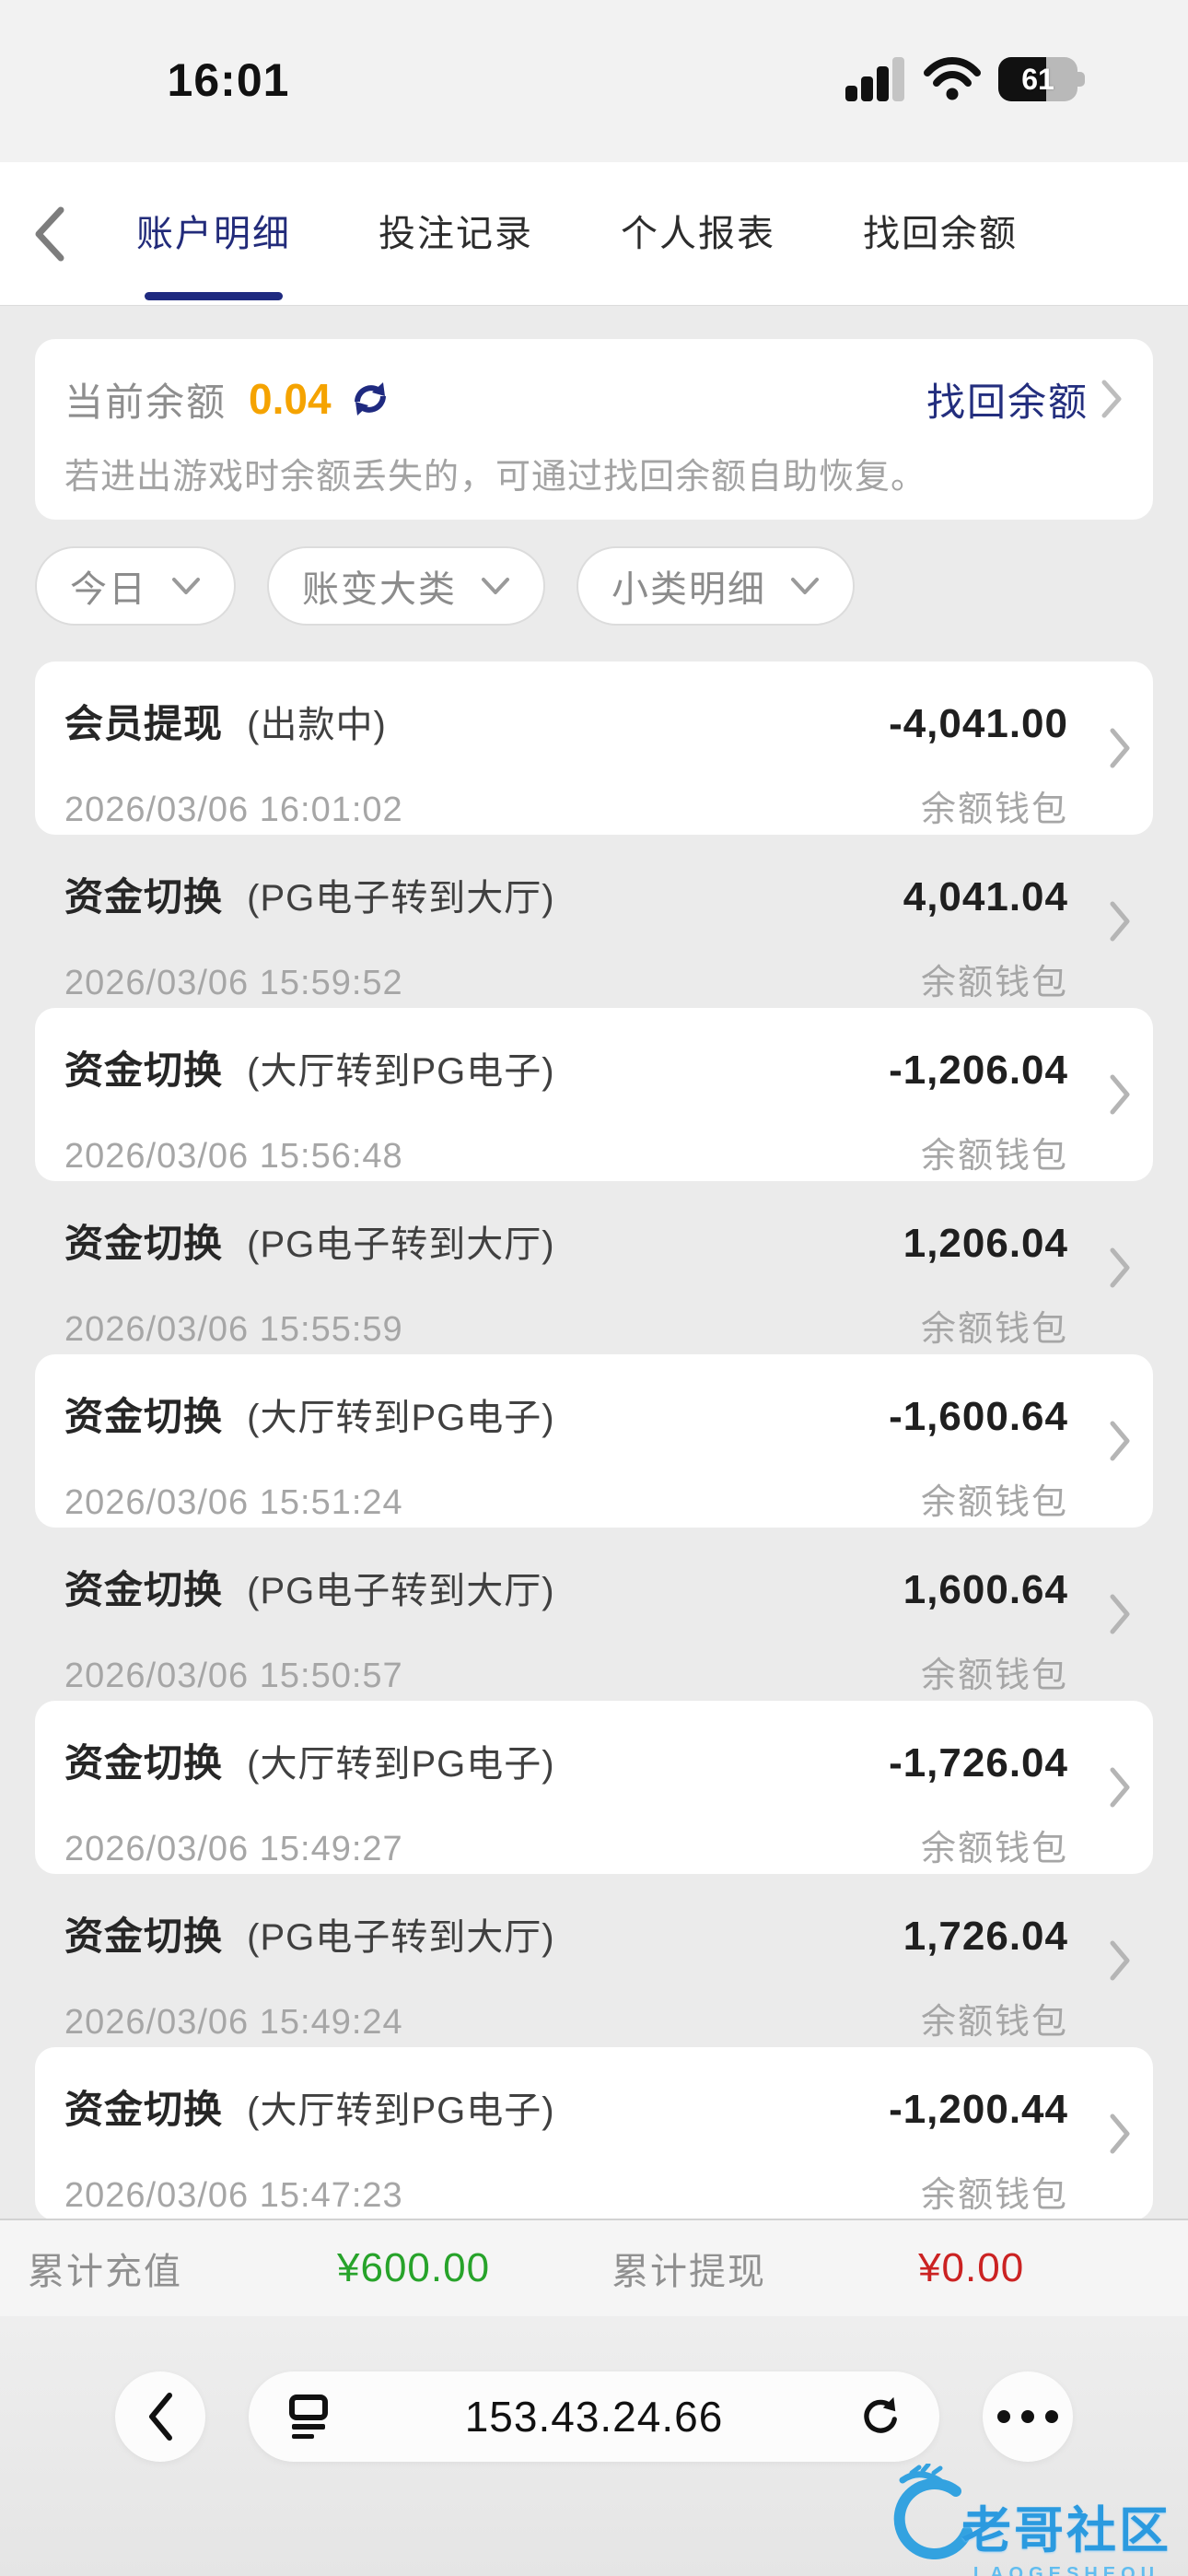 The image size is (1188, 2576). I want to click on nav-bar: 账户明细 投注记录 个人报表 找回余额, so click(594, 234).